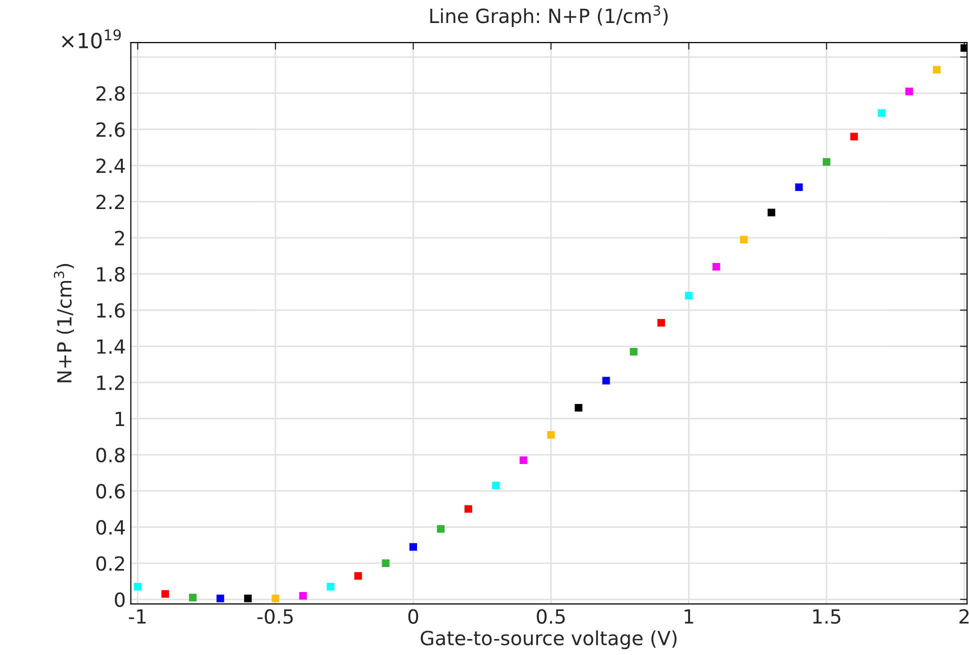 Image resolution: width=969 pixels, height=655 pixels. What do you see at coordinates (110, 527) in the screenshot?
I see `y-tick-label: 0.4` at bounding box center [110, 527].